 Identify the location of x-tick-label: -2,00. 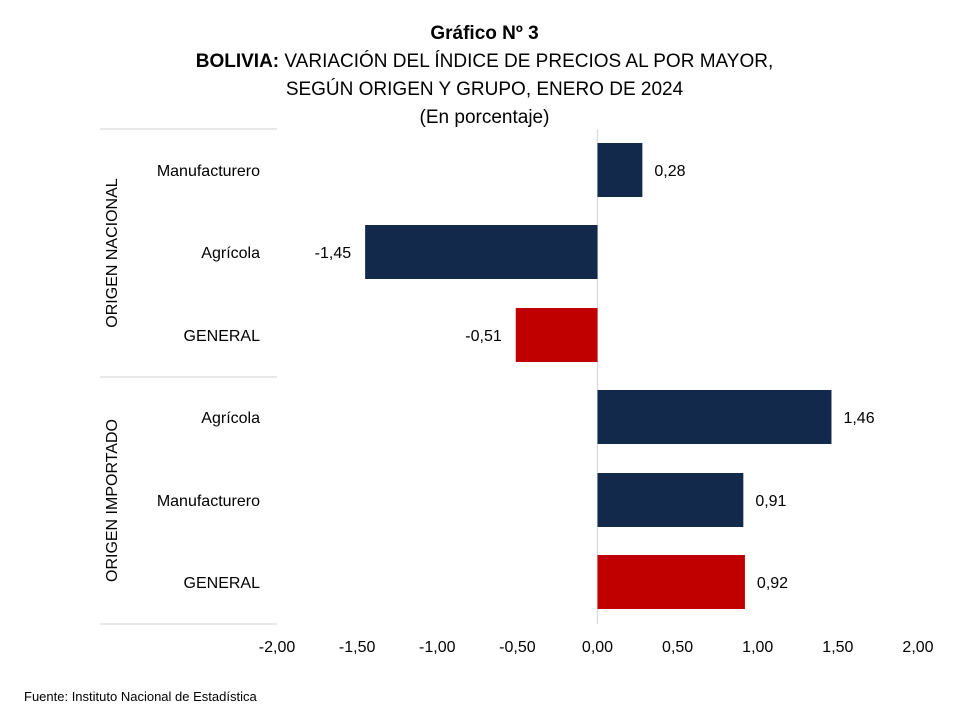
(277, 647).